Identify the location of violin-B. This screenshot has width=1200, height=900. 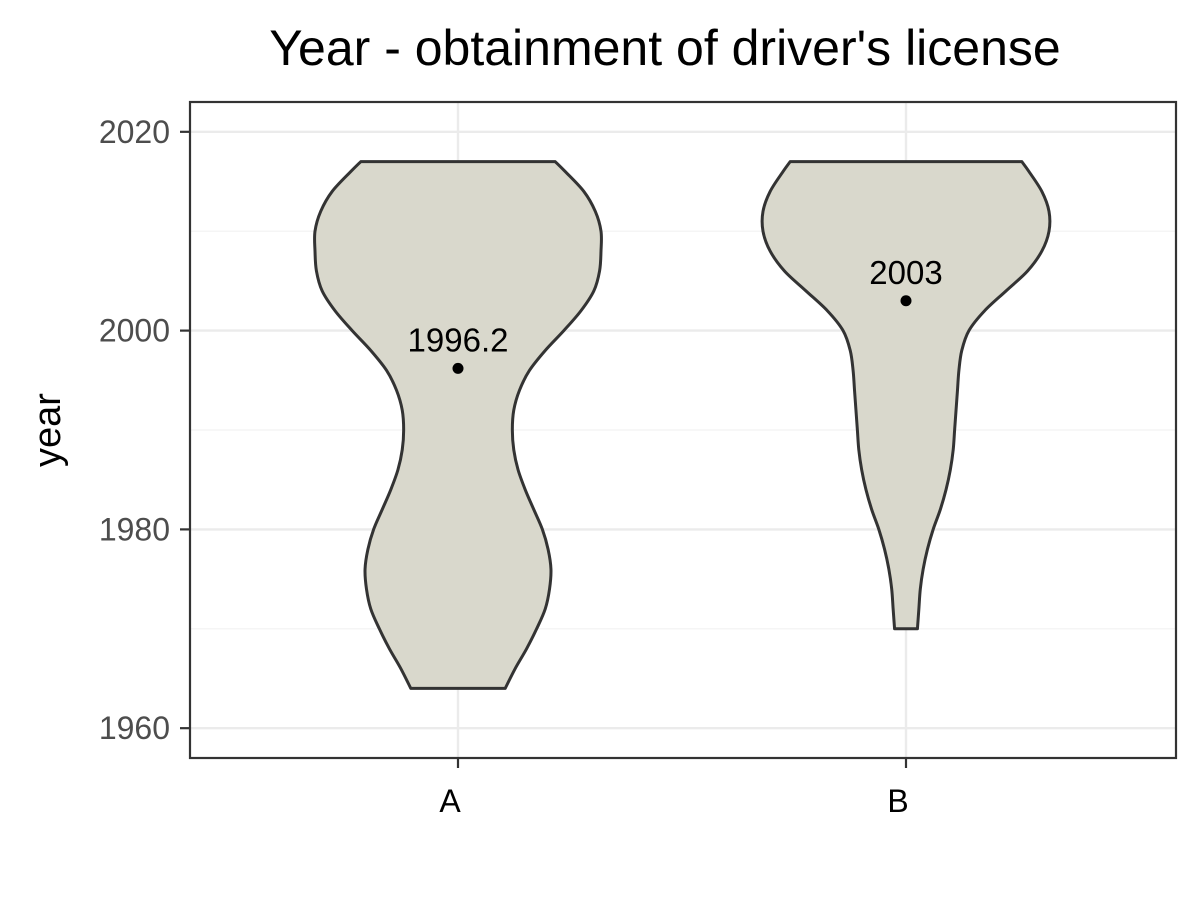
(906, 395).